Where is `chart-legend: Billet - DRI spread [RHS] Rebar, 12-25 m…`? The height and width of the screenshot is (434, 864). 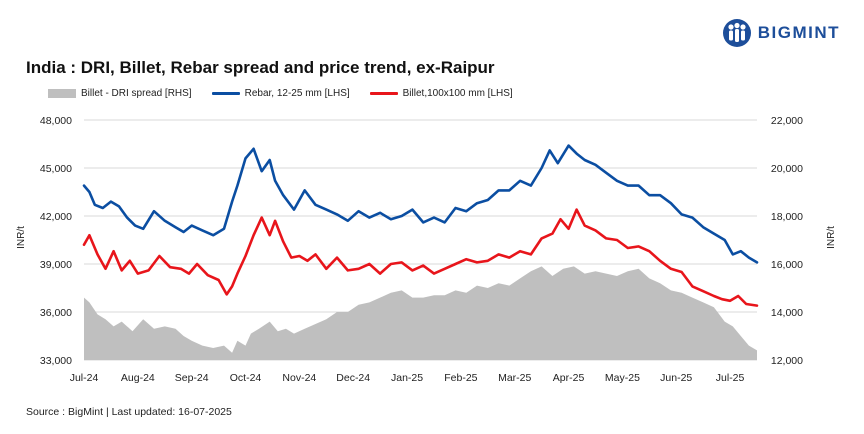 chart-legend: Billet - DRI spread [RHS] Rebar, 12-25 m… is located at coordinates (290, 93).